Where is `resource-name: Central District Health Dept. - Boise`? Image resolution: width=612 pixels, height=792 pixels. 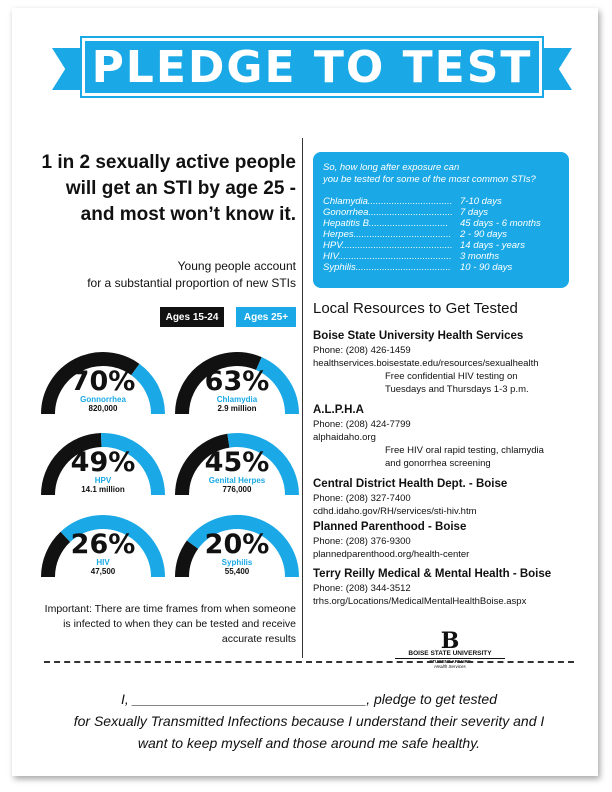 resource-name: Central District Health Dept. - Boise is located at coordinates (410, 484).